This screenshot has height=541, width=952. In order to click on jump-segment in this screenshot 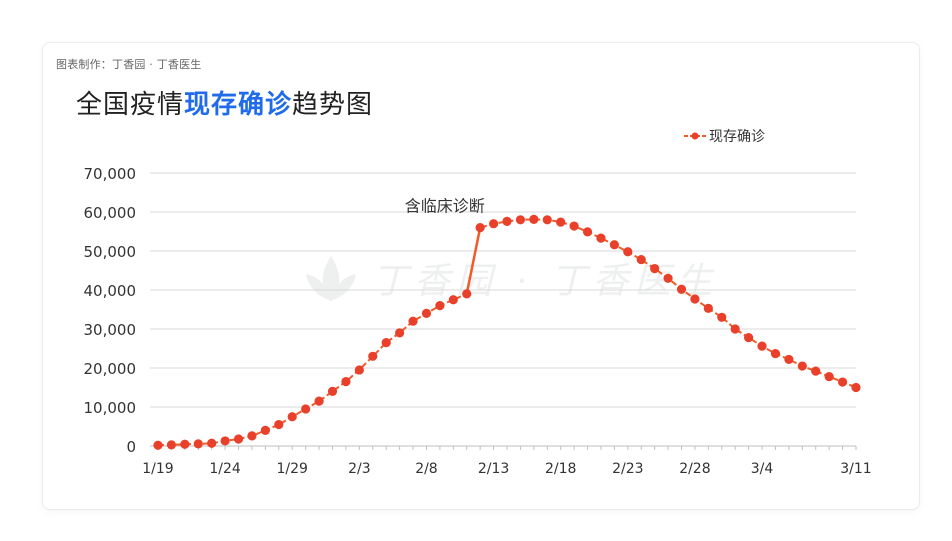, I will do `click(473, 261)`.